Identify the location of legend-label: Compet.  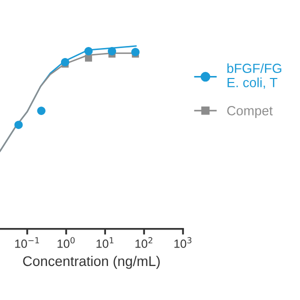
(250, 112).